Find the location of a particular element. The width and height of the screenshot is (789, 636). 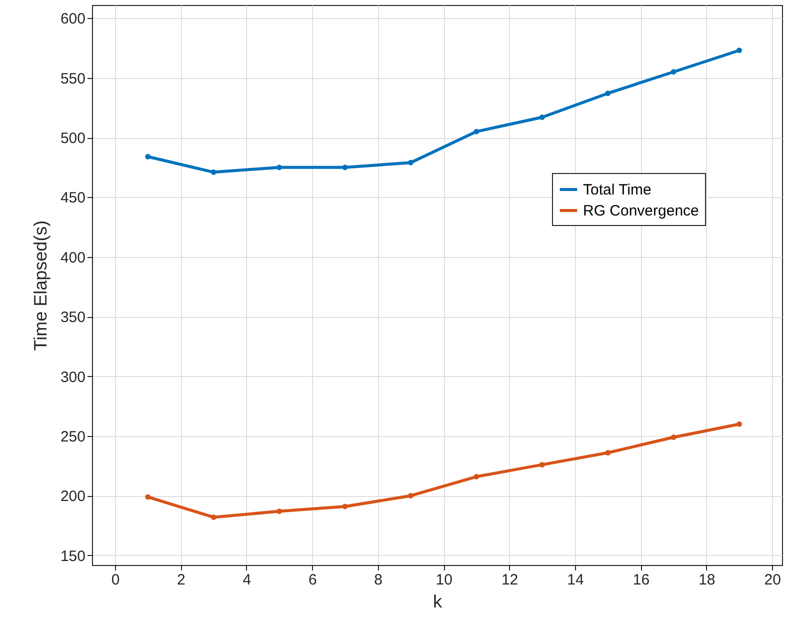

y-tick-label: 500 is located at coordinates (73, 139).